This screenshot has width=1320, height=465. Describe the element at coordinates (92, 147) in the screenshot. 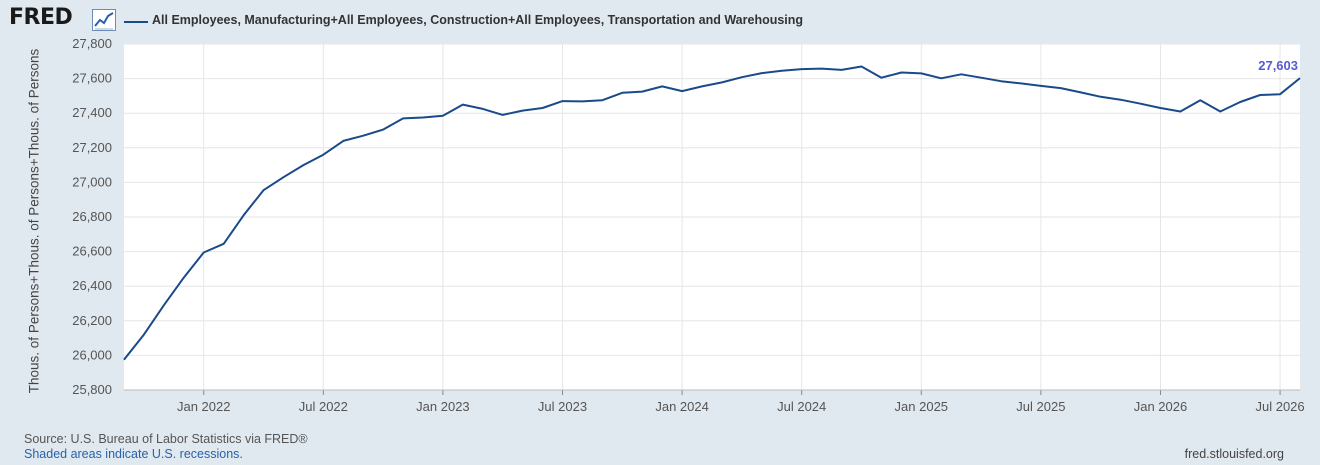

I see `y-tick-label: 27,200` at that location.